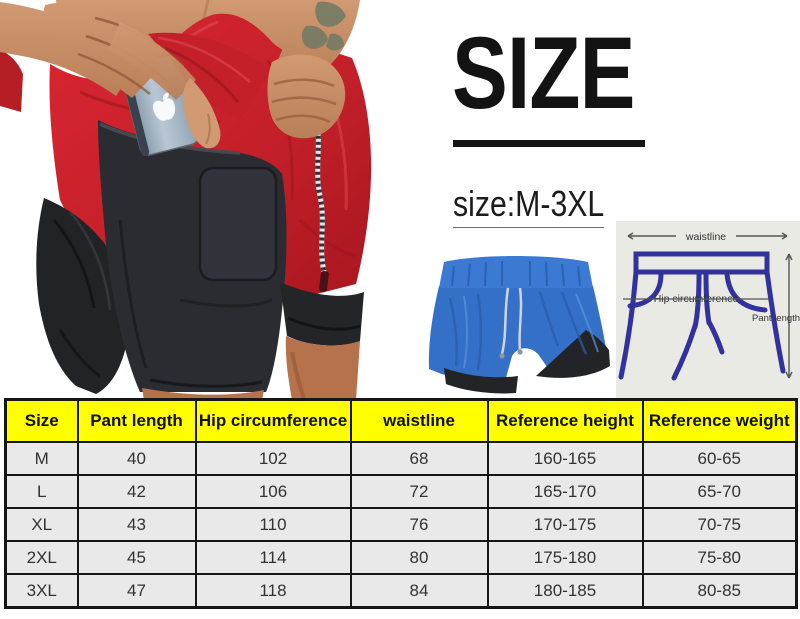 Image resolution: width=800 pixels, height=619 pixels. Describe the element at coordinates (719, 524) in the screenshot. I see `table-cell: 70-75` at that location.